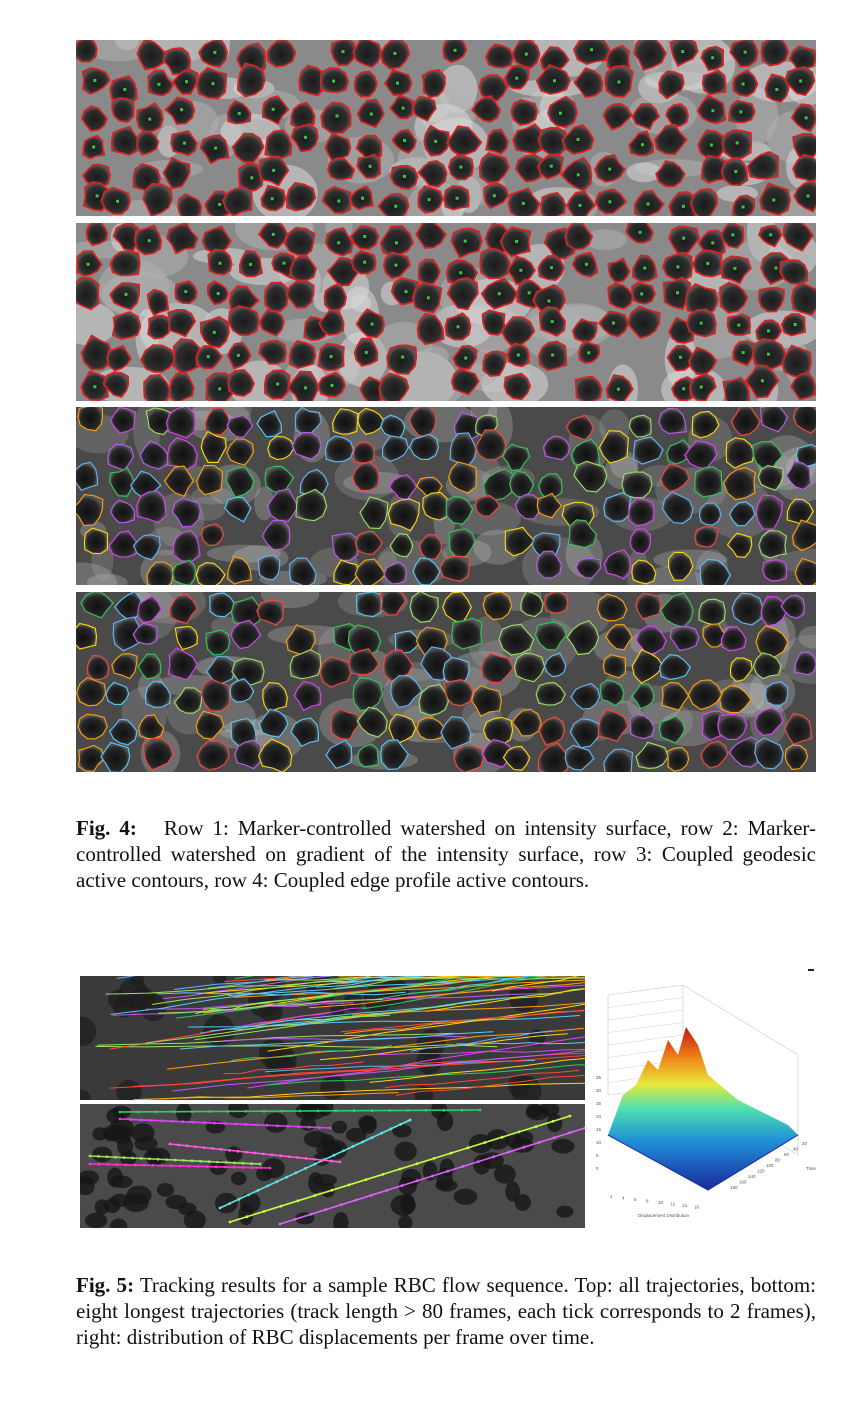  Describe the element at coordinates (599, 1129) in the screenshot. I see `svg-text: 15` at that location.